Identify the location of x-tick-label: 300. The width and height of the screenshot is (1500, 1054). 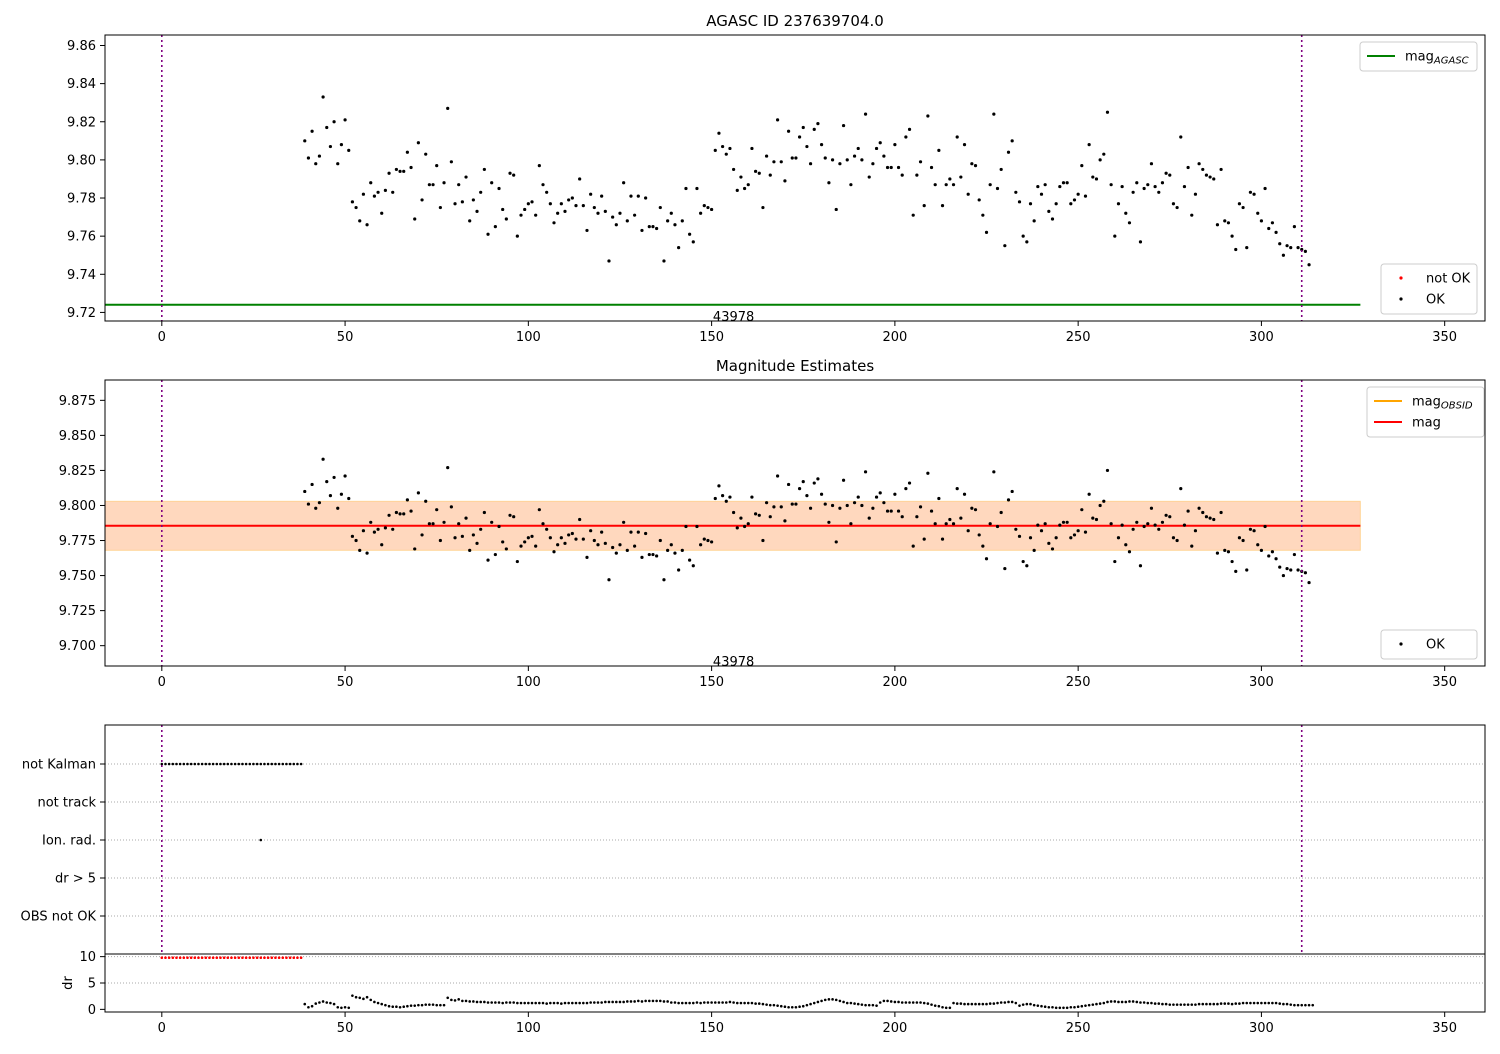
(1261, 1028).